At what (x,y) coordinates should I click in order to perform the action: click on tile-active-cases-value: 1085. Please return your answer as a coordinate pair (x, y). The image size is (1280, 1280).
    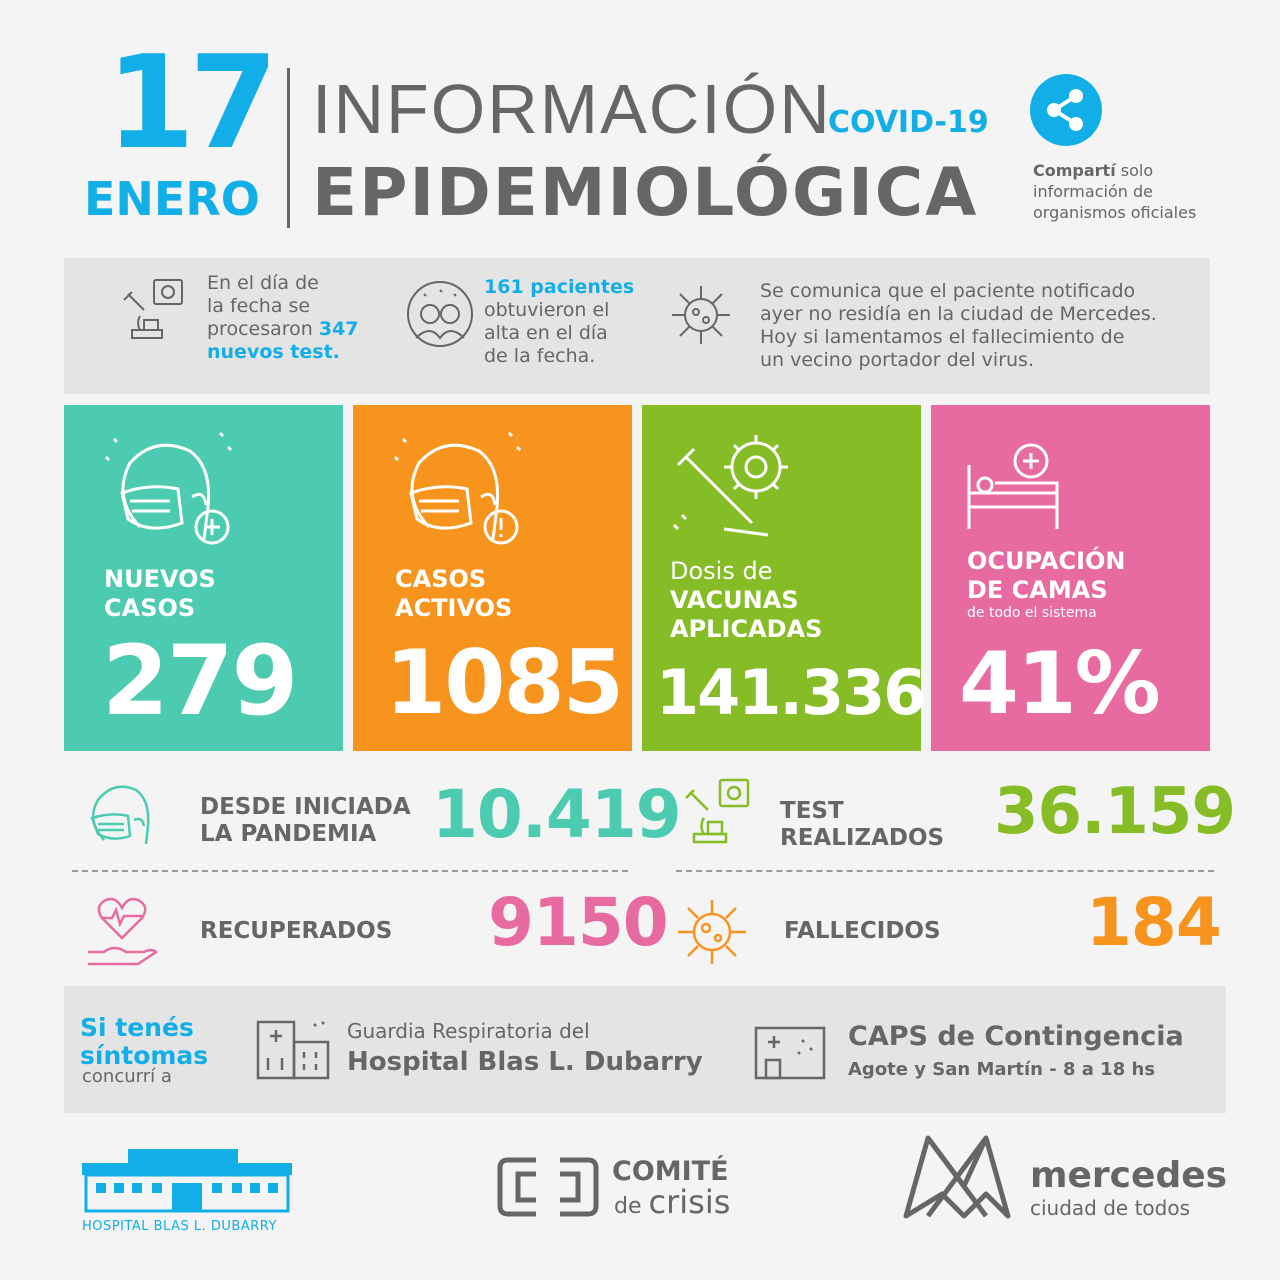
    Looking at the image, I should click on (504, 682).